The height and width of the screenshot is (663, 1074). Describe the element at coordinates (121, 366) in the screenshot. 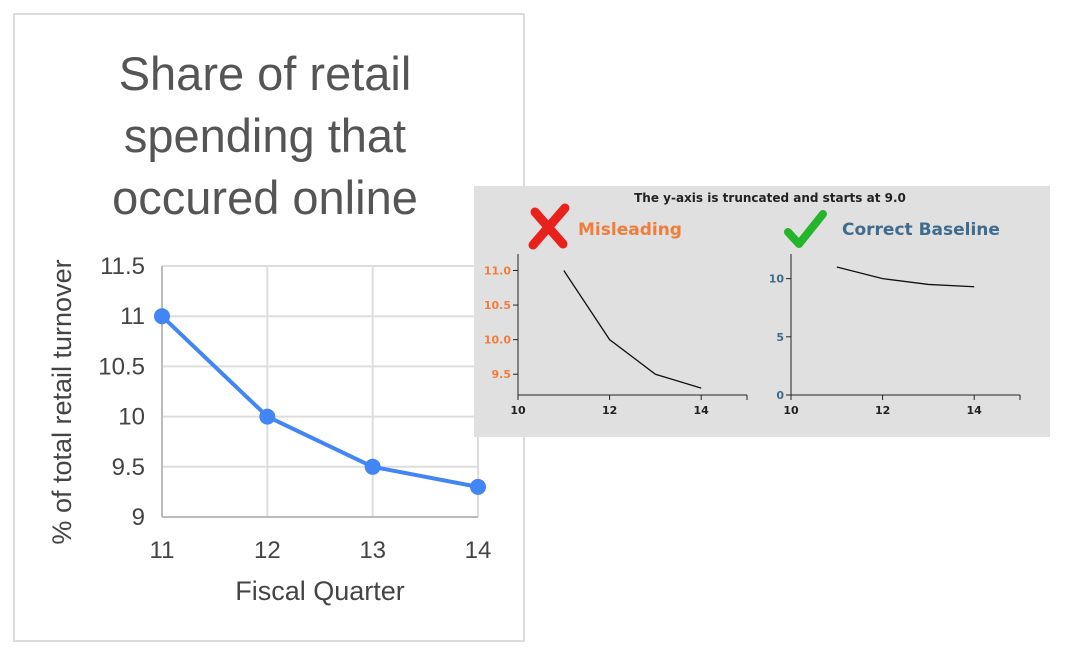

I see `y-tick-label: 10.5` at that location.